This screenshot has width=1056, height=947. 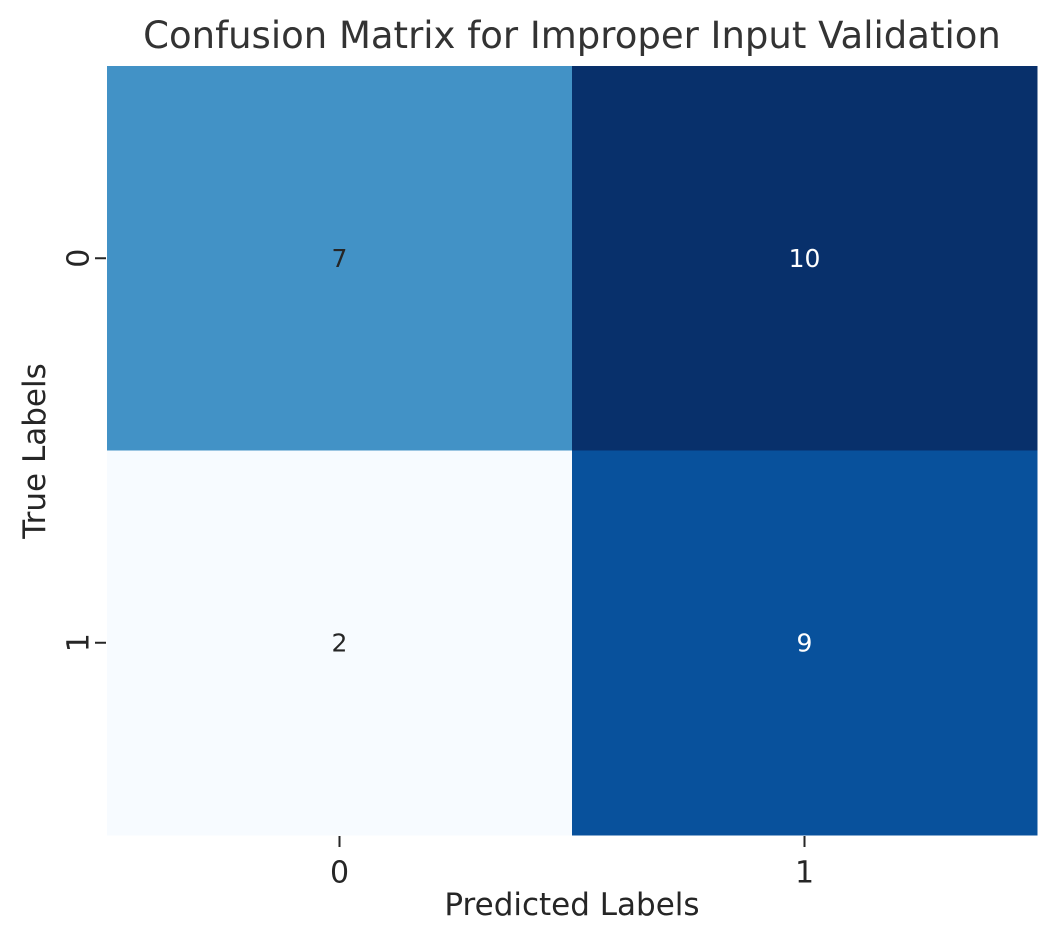 What do you see at coordinates (79, 258) in the screenshot?
I see `y-tick-label-0: 0` at bounding box center [79, 258].